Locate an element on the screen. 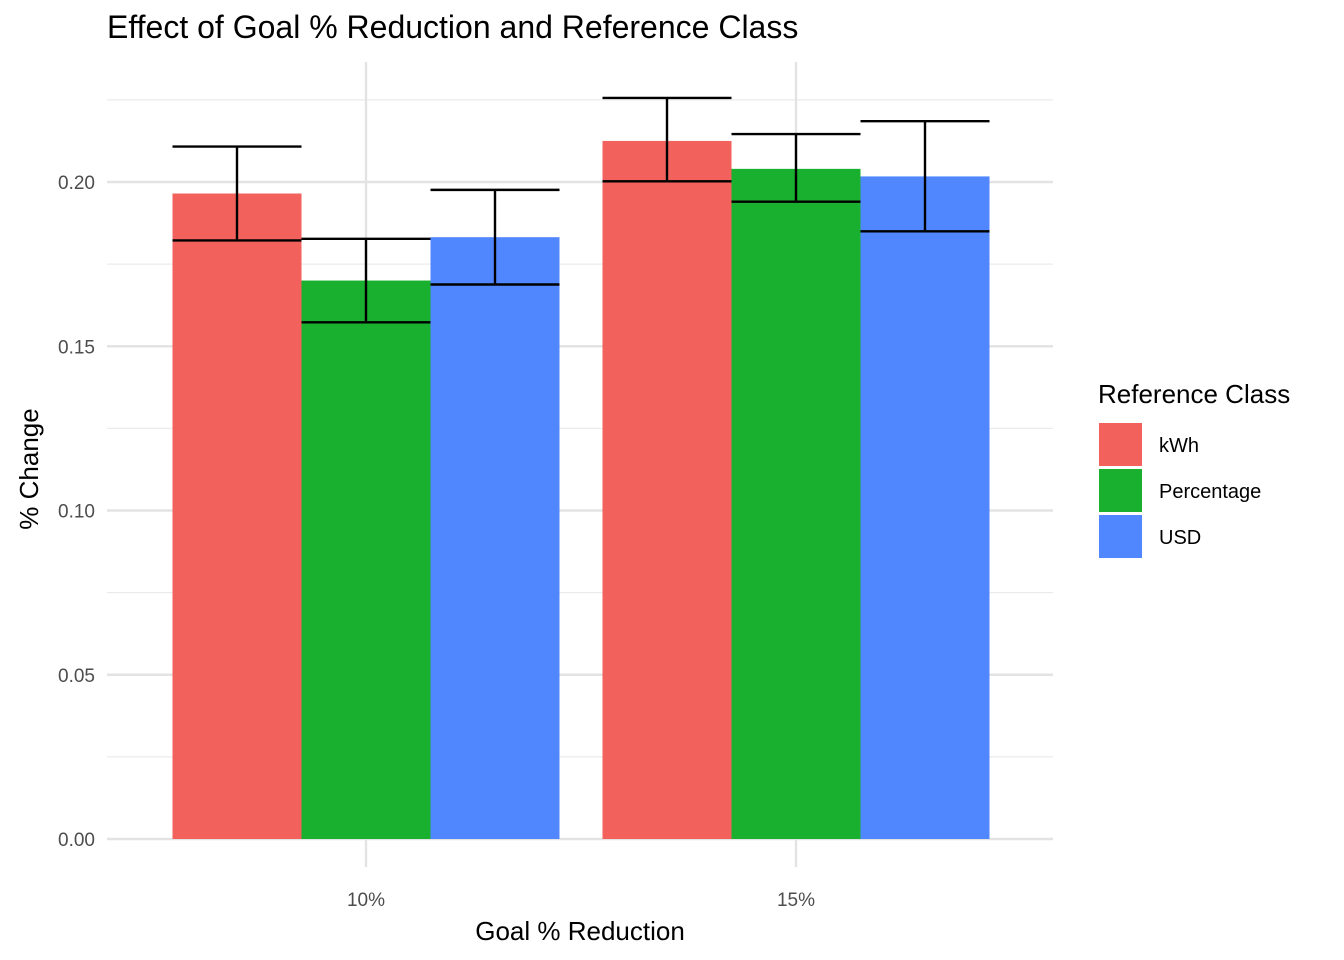 This screenshot has height=960, width=1344. y-tick-label: 0.05 is located at coordinates (76, 676).